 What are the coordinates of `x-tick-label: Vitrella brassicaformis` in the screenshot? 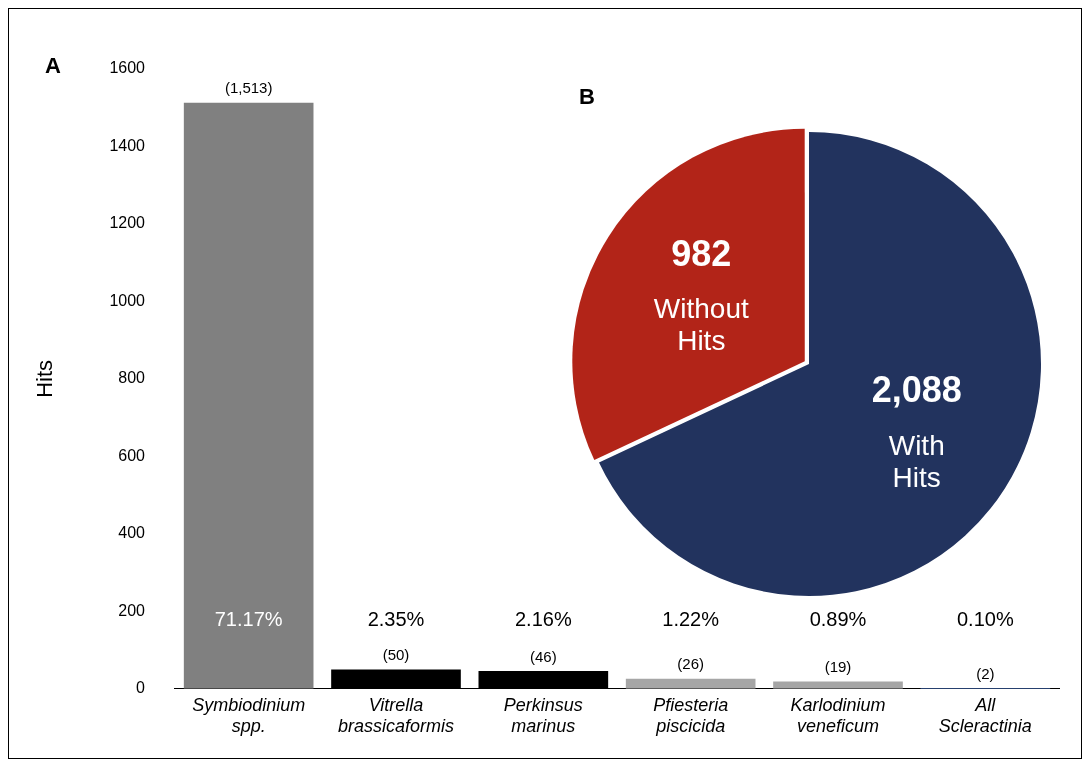 It's located at (396, 715).